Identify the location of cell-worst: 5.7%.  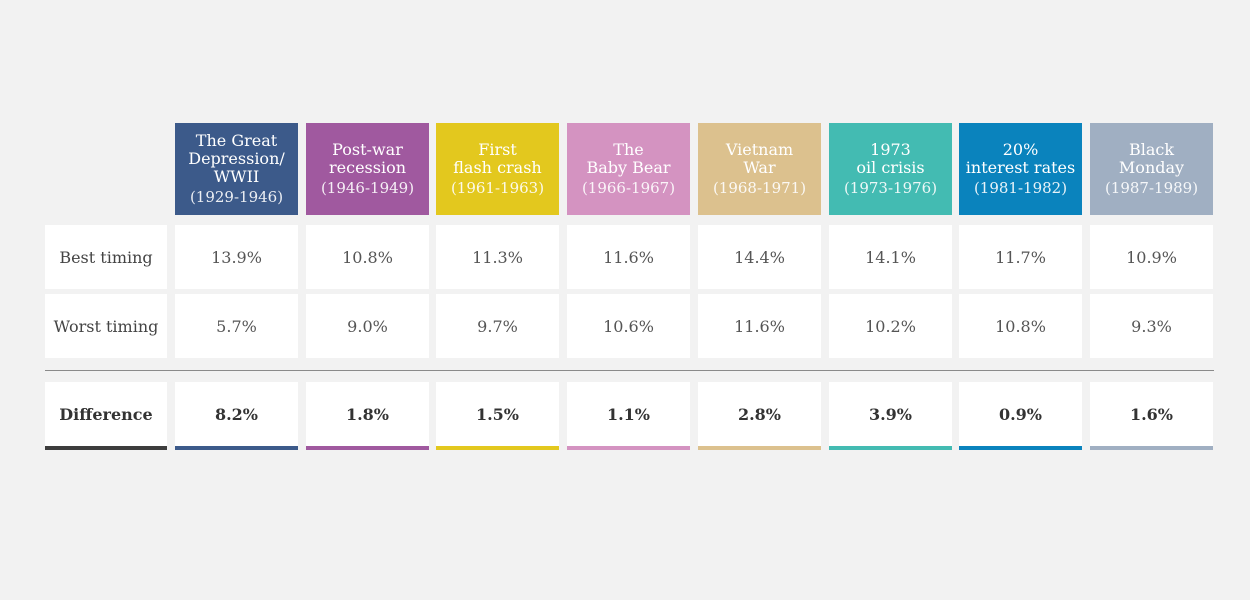
(236, 326).